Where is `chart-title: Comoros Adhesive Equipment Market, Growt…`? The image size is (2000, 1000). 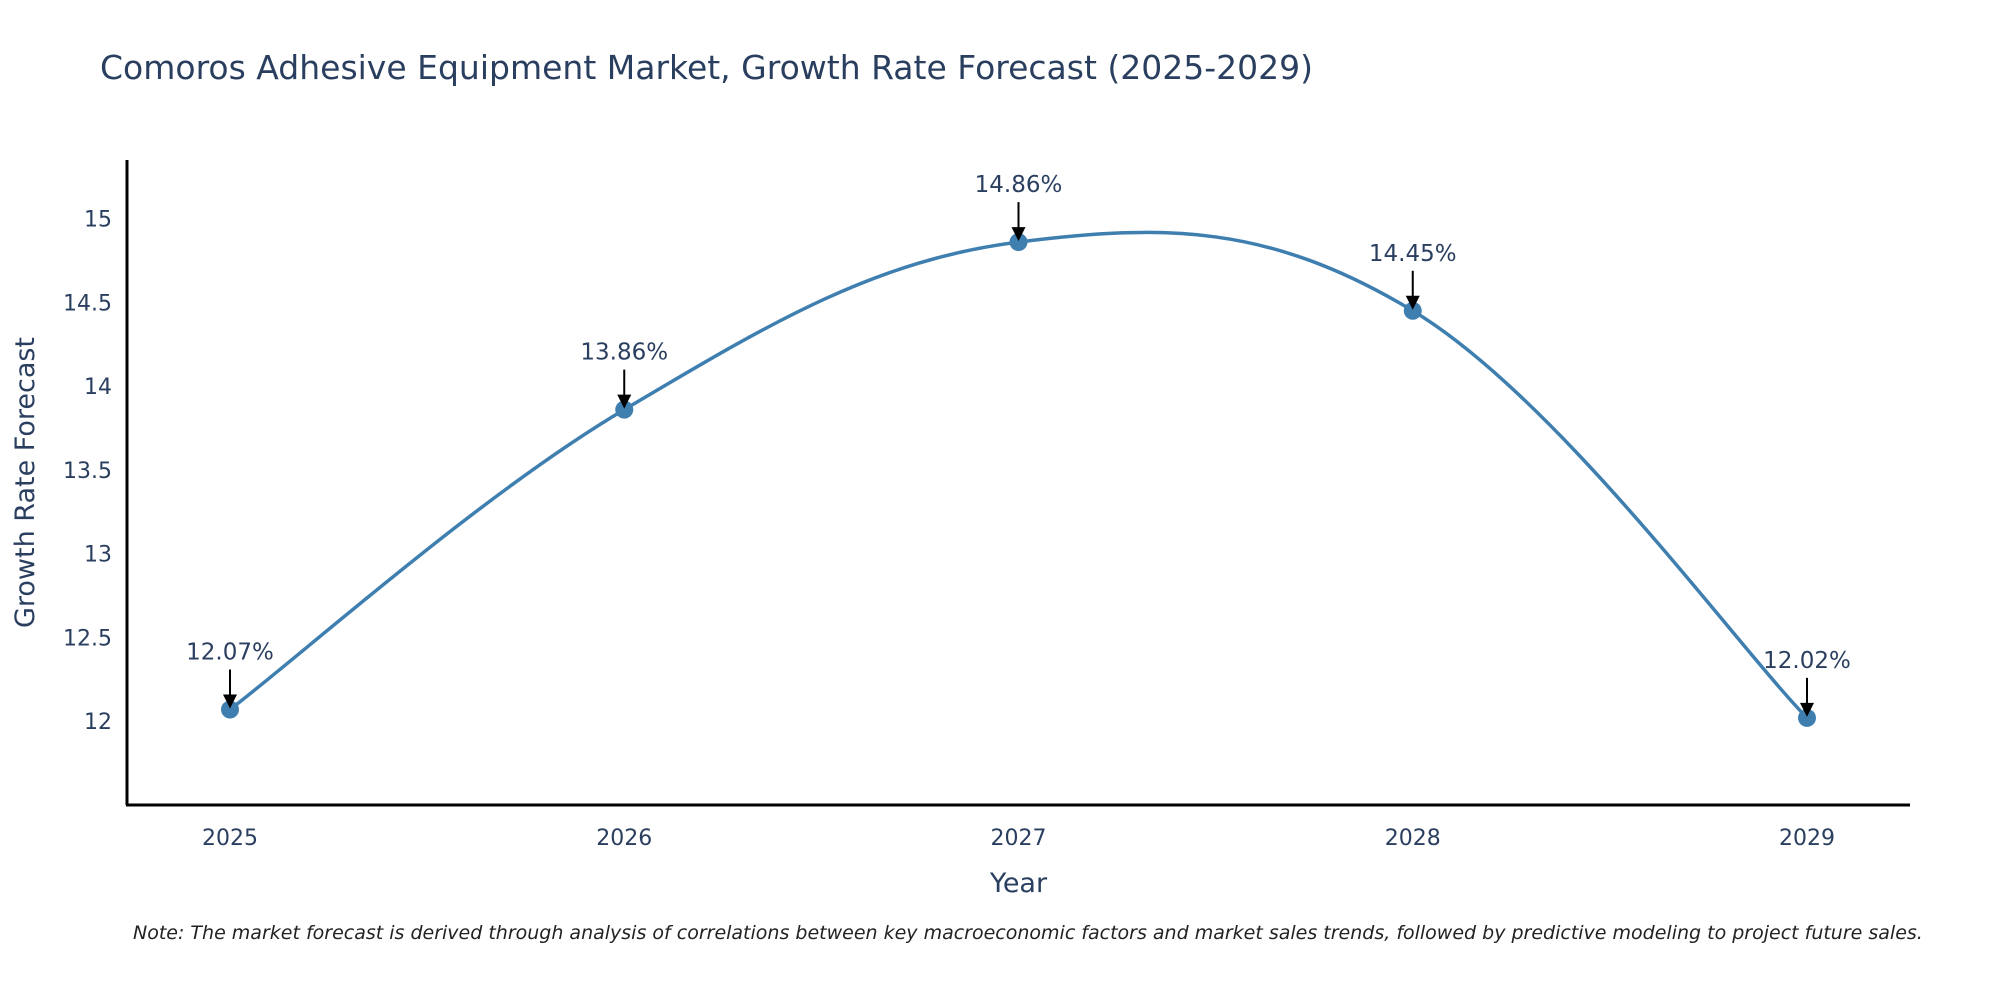
chart-title: Comoros Adhesive Equipment Market, Growt… is located at coordinates (707, 67).